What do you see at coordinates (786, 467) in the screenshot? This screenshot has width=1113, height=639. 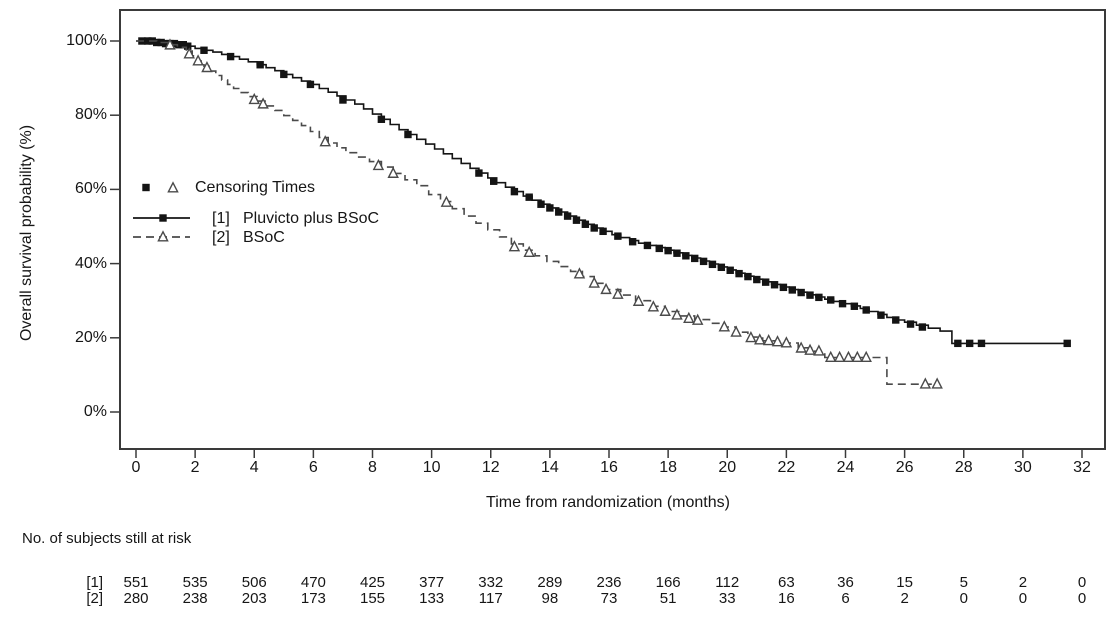 I see `x-tick-label: 22` at bounding box center [786, 467].